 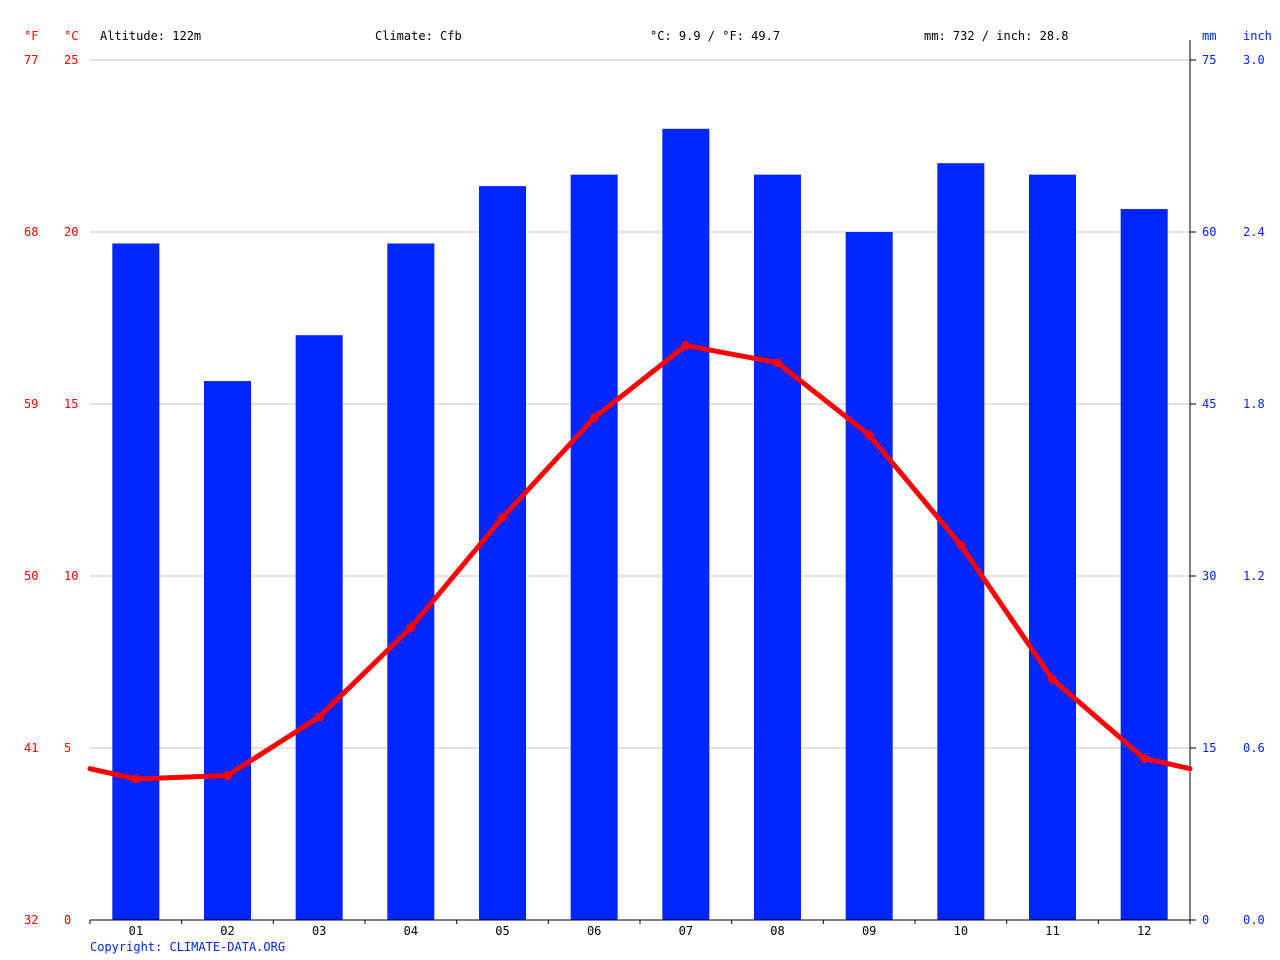 I want to click on inch-tick-label: 0.0, so click(x=1254, y=920).